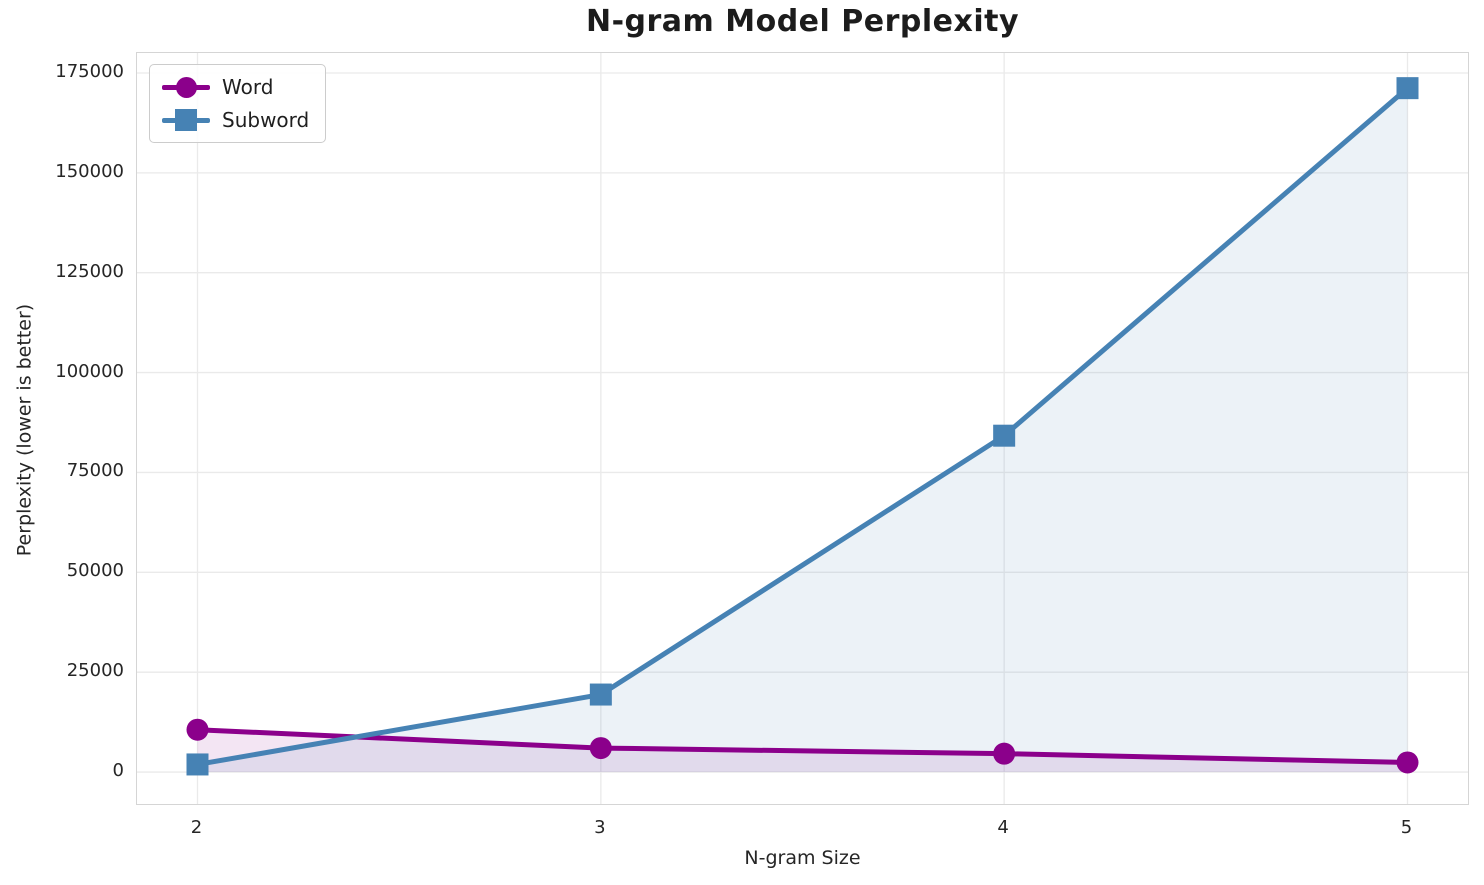 Image resolution: width=1484 pixels, height=885 pixels. I want to click on legend: Word Subword, so click(238, 103).